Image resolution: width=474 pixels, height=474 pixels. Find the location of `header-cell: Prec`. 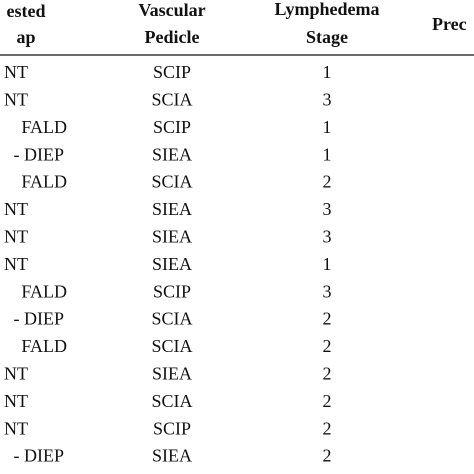

header-cell: Prec is located at coordinates (449, 24).